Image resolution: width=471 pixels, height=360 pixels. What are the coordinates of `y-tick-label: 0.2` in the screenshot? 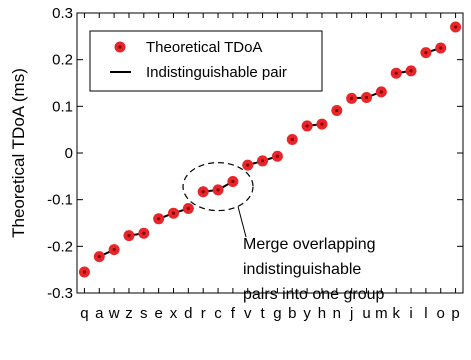 It's located at (62, 60).